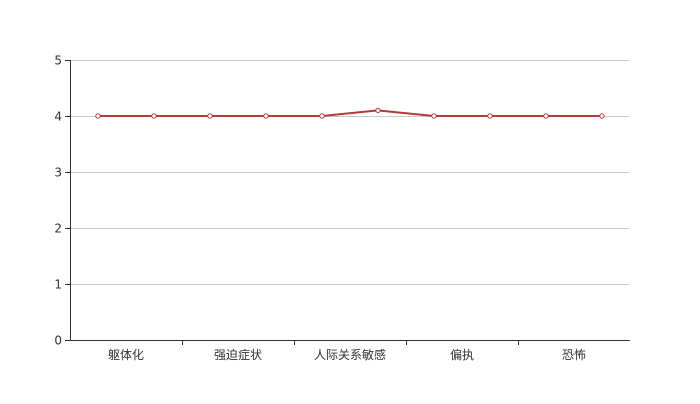 The image size is (700, 404). What do you see at coordinates (350, 354) in the screenshot?
I see `x-tick-label: 人际关系敏感` at bounding box center [350, 354].